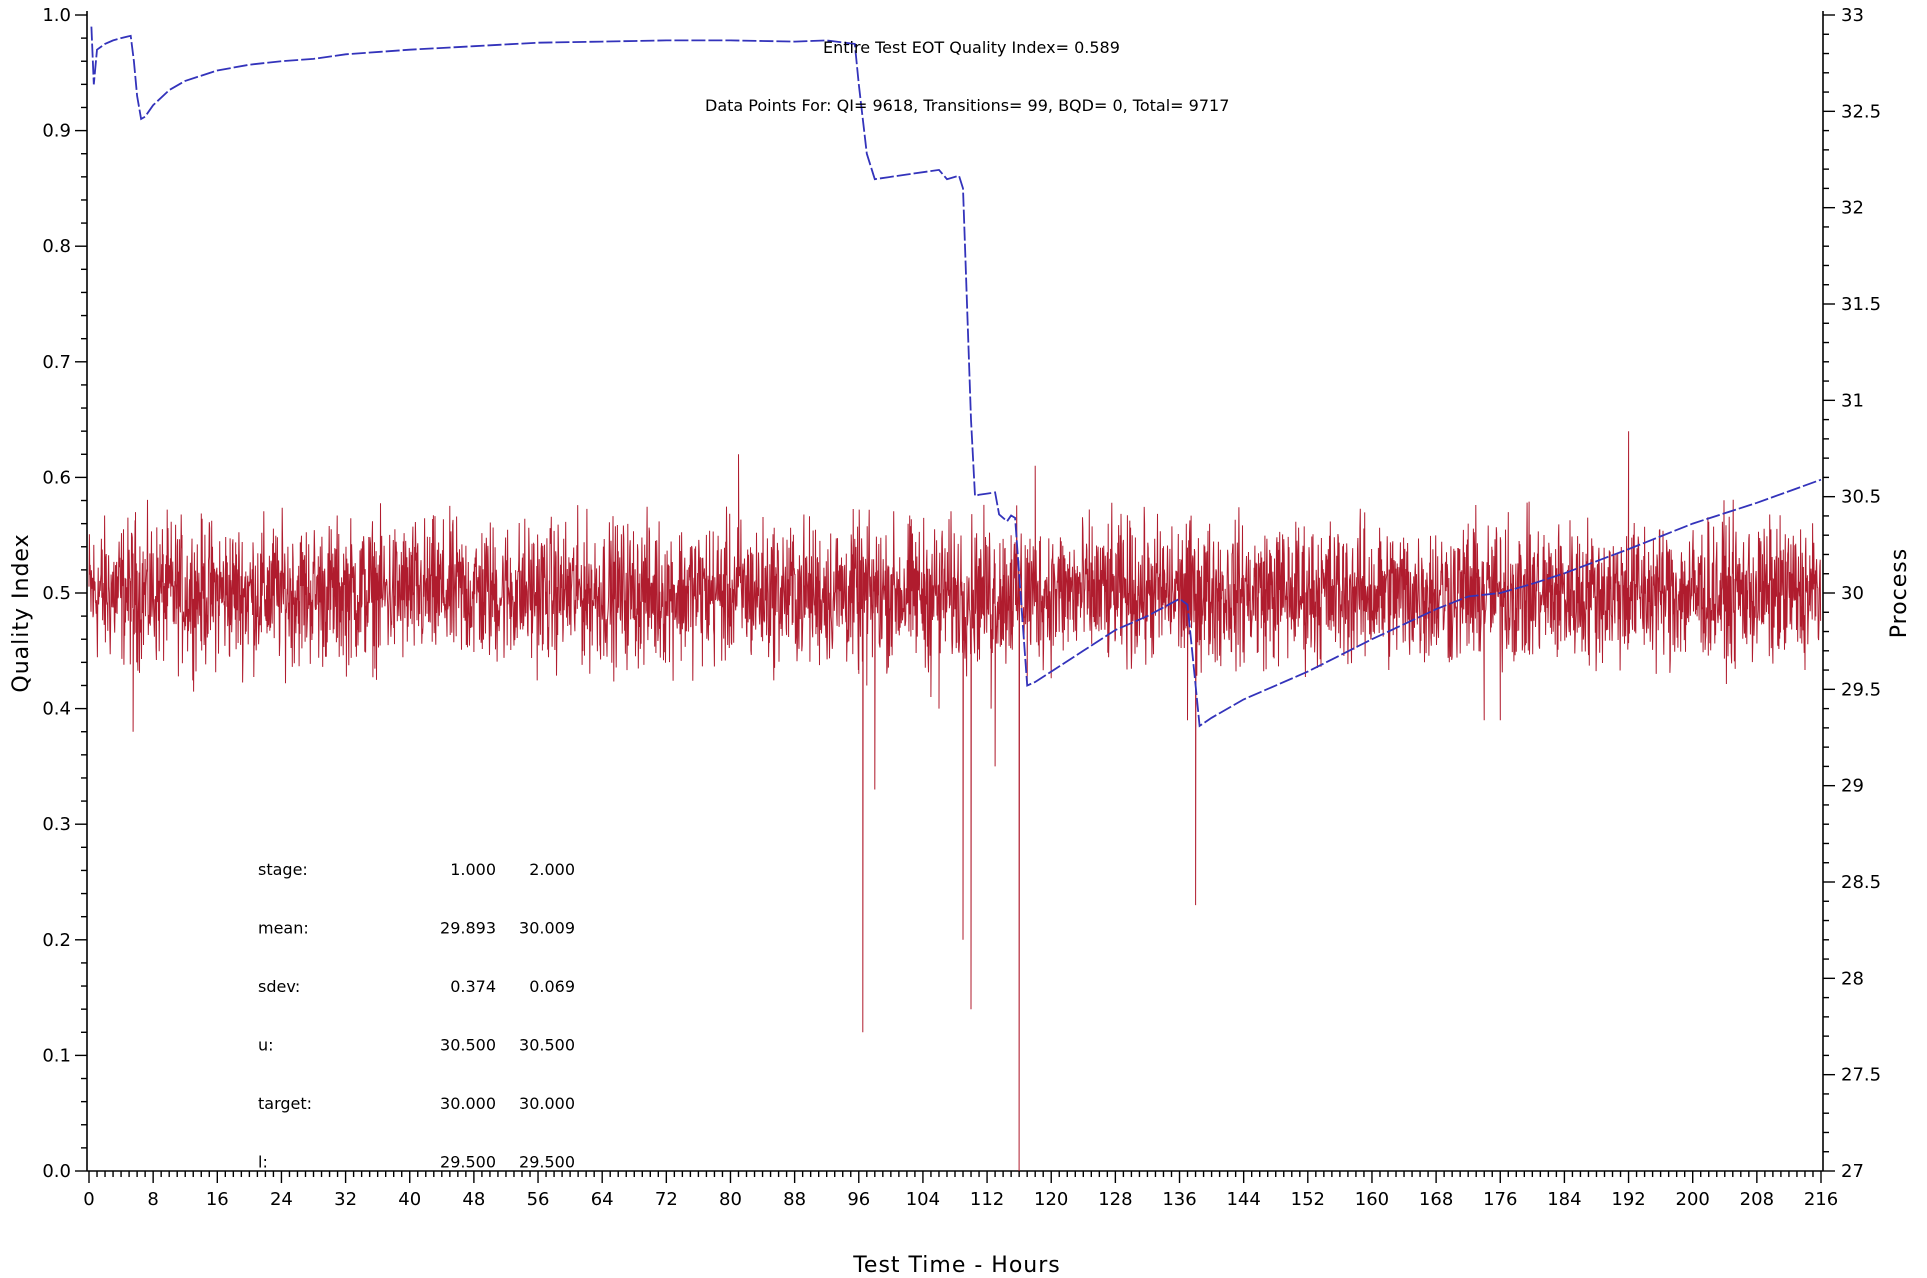 The height and width of the screenshot is (1278, 1927). I want to click on stats-row-value-stage1: 0.374, so click(473, 986).